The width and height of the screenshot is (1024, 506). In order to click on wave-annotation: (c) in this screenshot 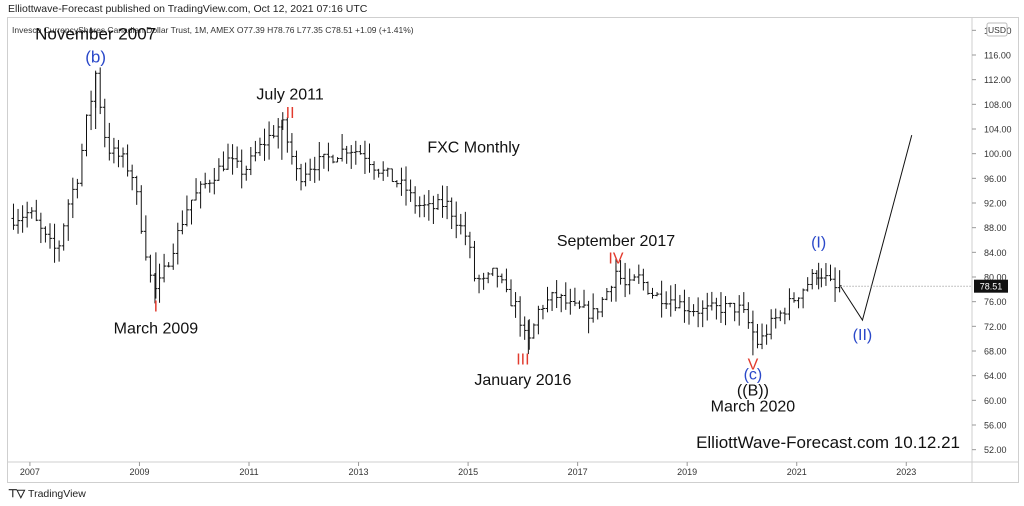, I will do `click(753, 374)`.